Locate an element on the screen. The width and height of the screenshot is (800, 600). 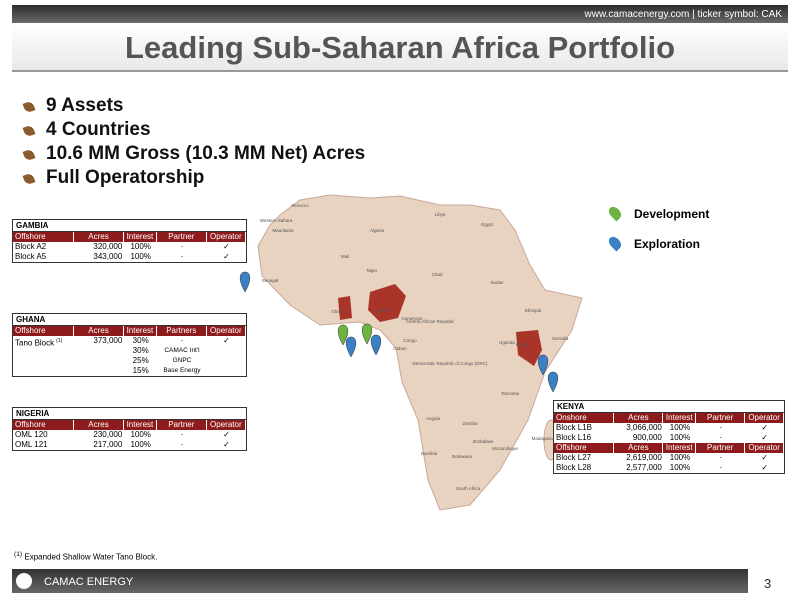
map-label: Zimbabwe is located at coordinates (483, 441).